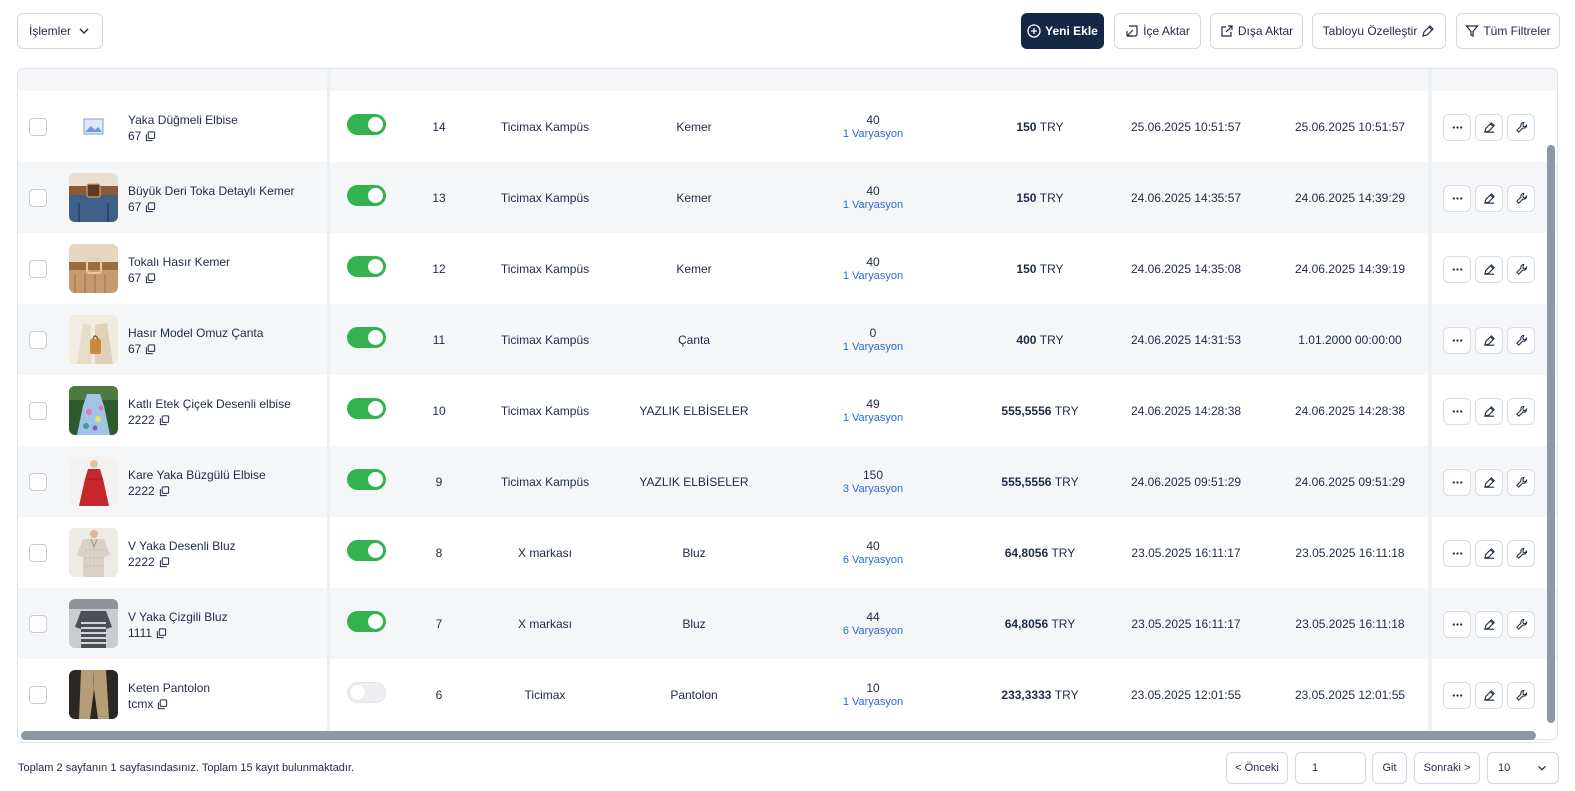 The image size is (1575, 791). I want to click on product-code-value: 2222, so click(141, 562).